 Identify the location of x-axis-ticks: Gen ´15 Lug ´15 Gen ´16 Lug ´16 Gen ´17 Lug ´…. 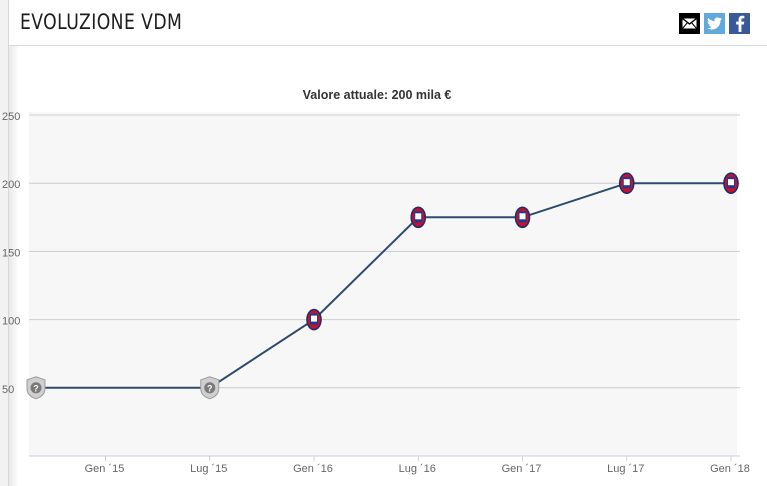
(417, 465).